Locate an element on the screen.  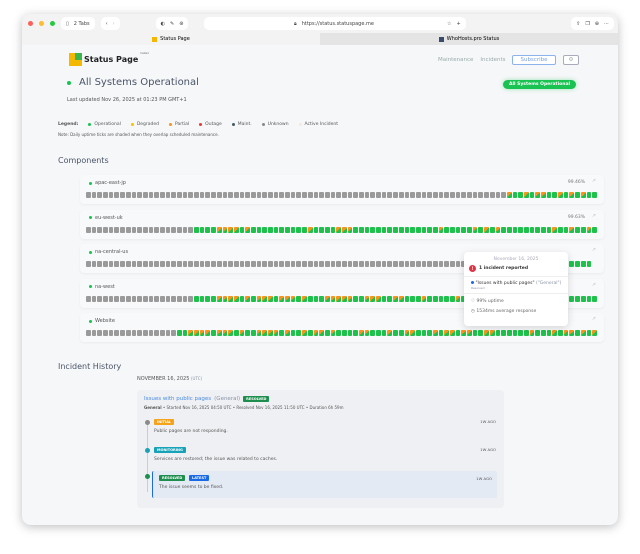
incident-title-link: Issues with public pages is located at coordinates (178, 399).